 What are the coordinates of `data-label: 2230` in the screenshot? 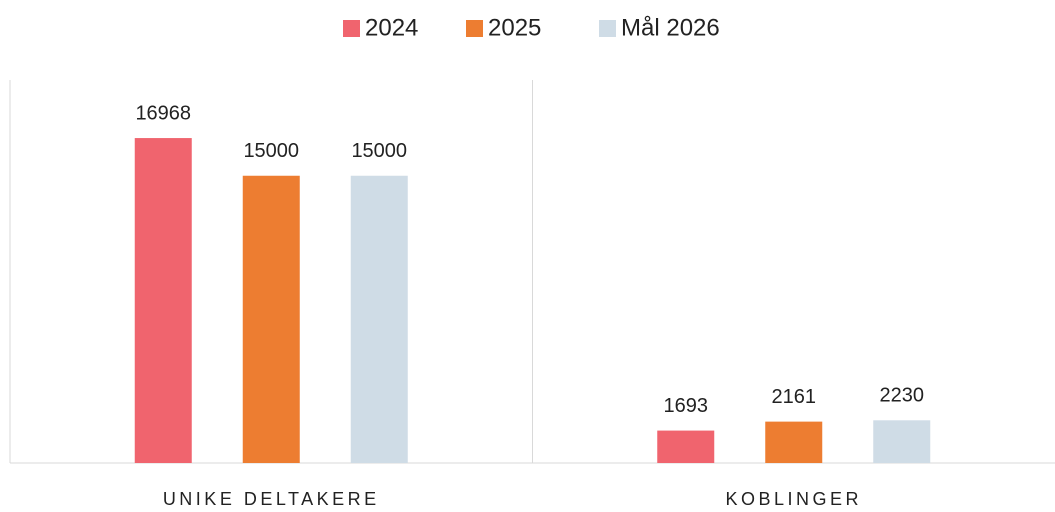 It's located at (902, 396).